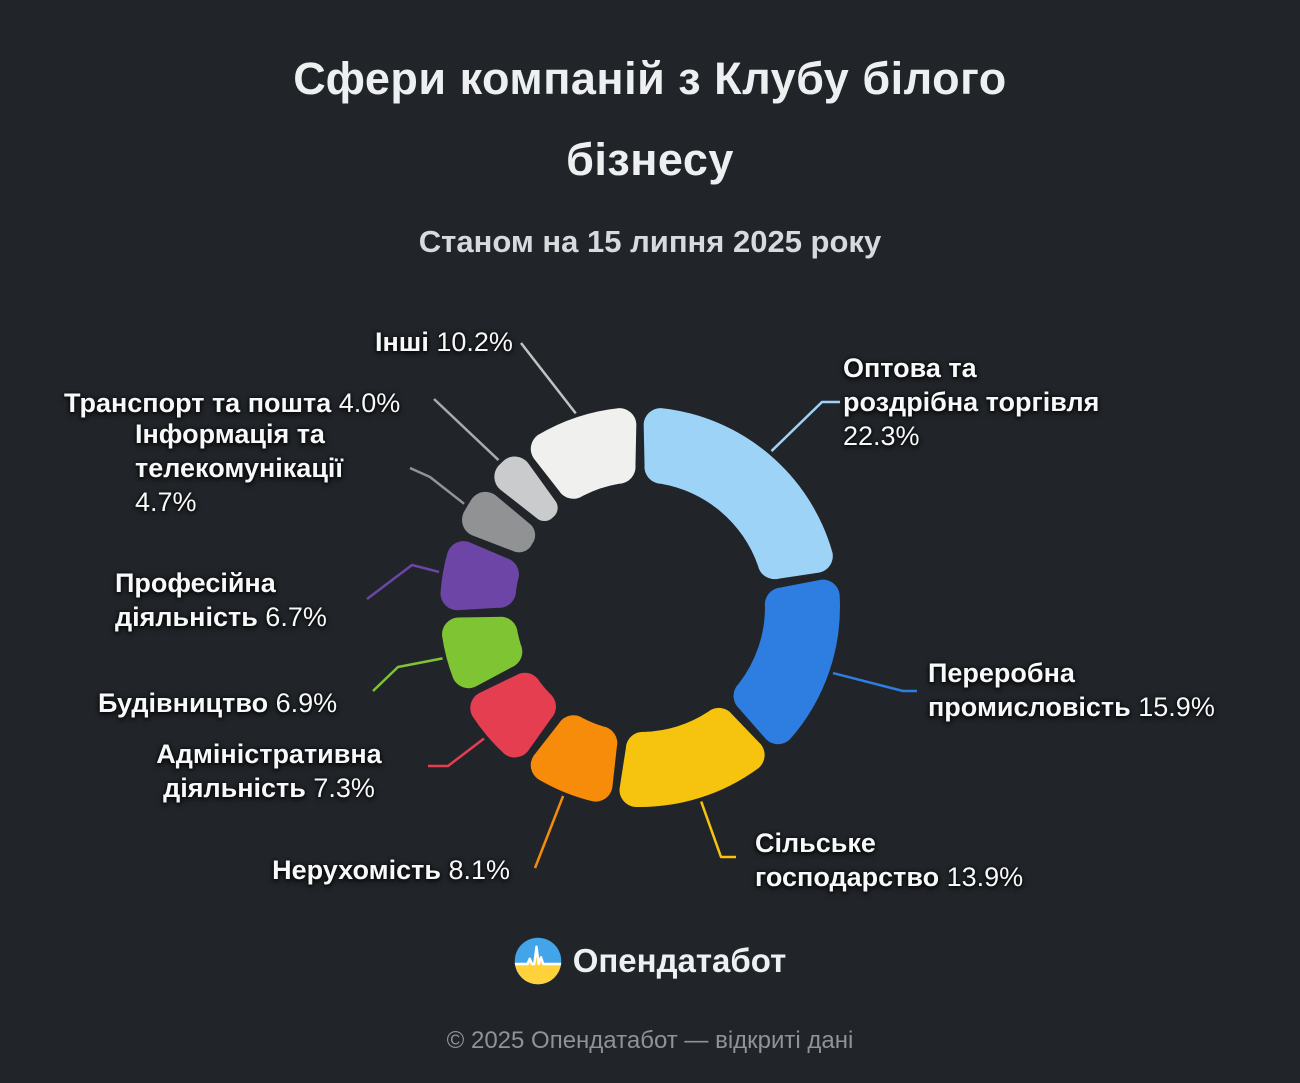 The width and height of the screenshot is (1300, 1083). I want to click on slice-percent: 4.0%, so click(369, 403).